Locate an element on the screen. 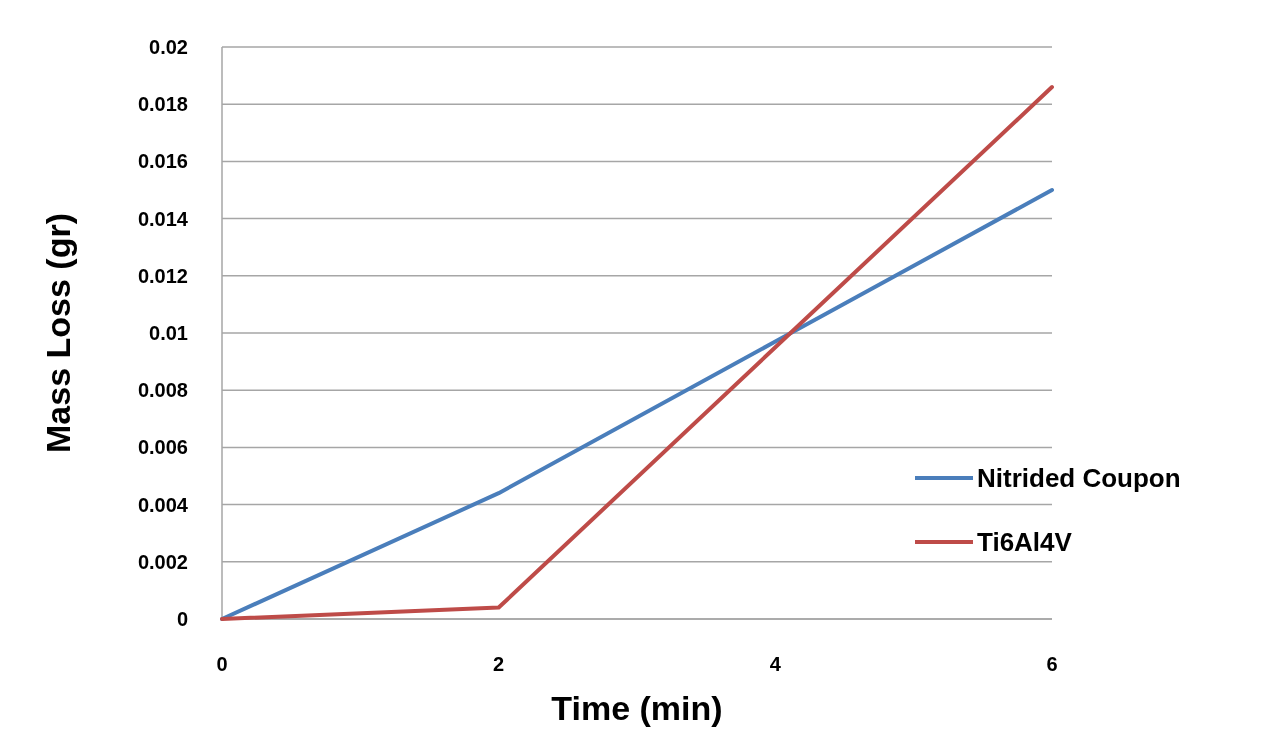 The width and height of the screenshot is (1261, 734). x-tick-label: 4 is located at coordinates (775, 664).